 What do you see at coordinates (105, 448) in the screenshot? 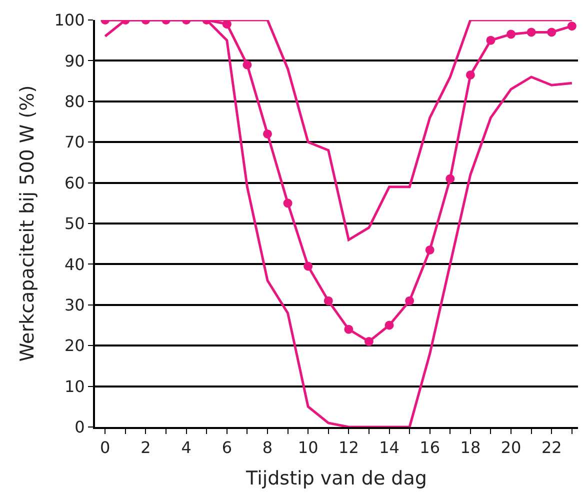
I see `x-tick-label: 0` at bounding box center [105, 448].